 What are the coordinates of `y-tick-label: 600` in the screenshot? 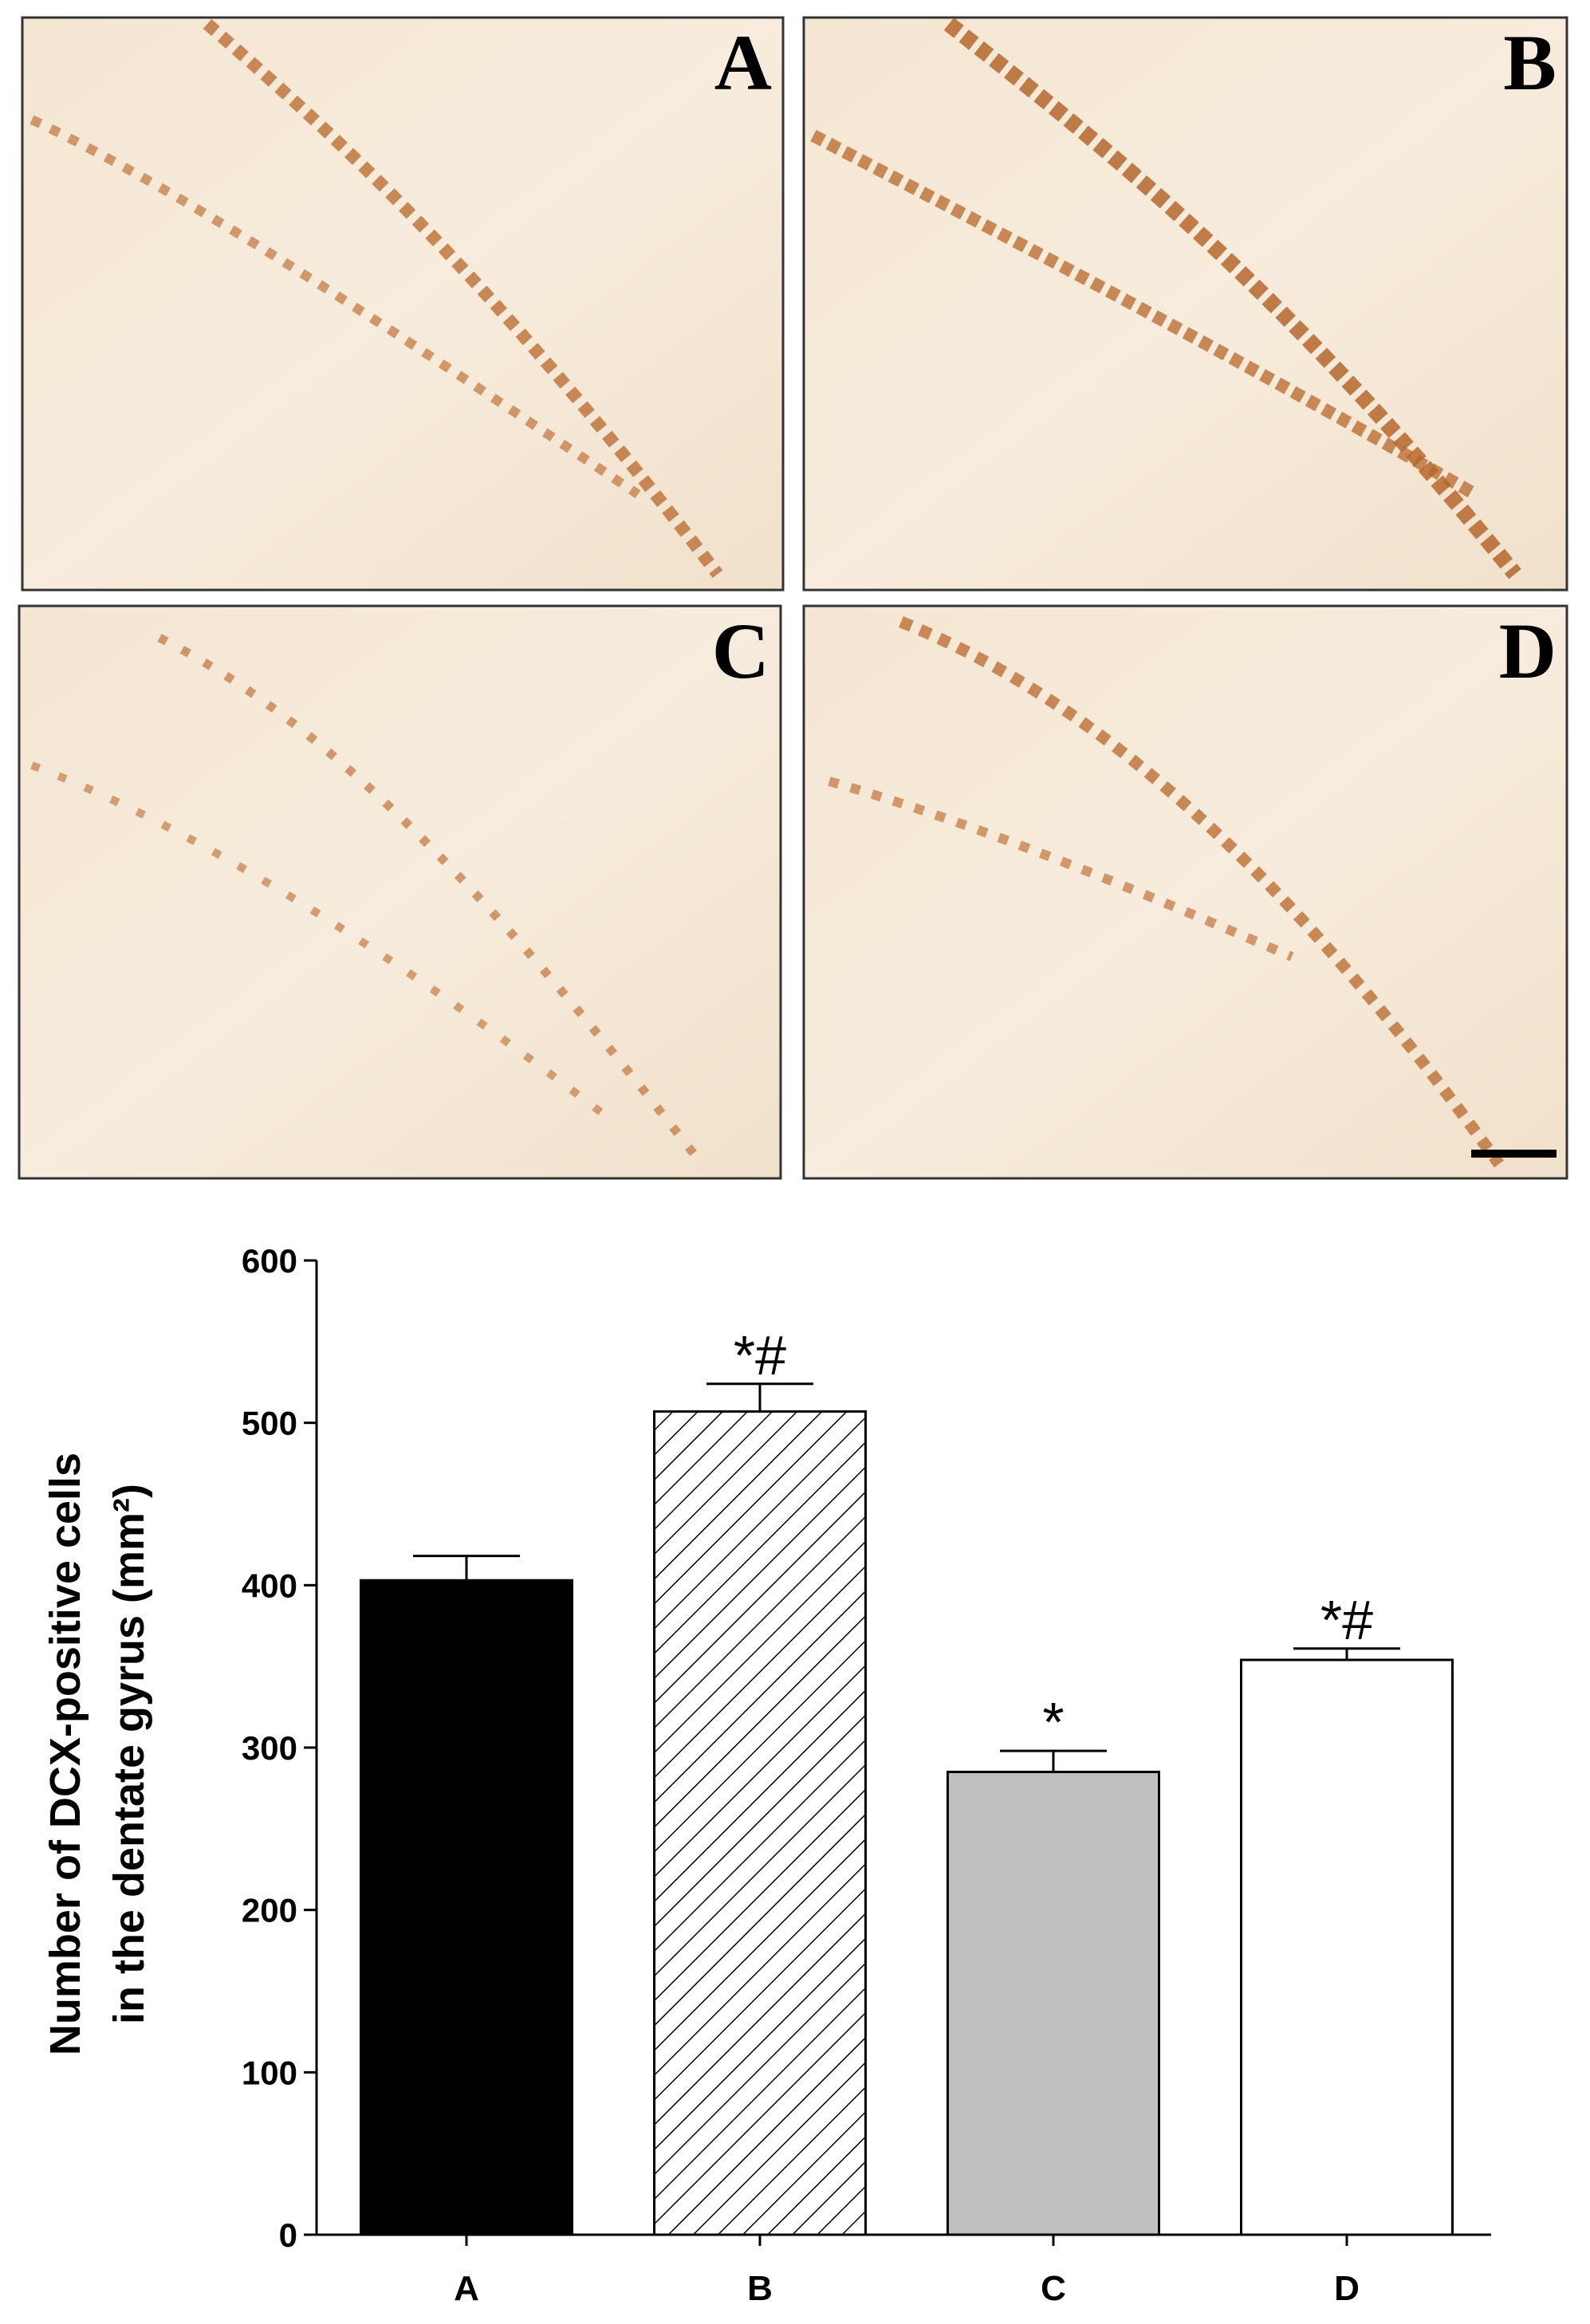 It's located at (269, 1261).